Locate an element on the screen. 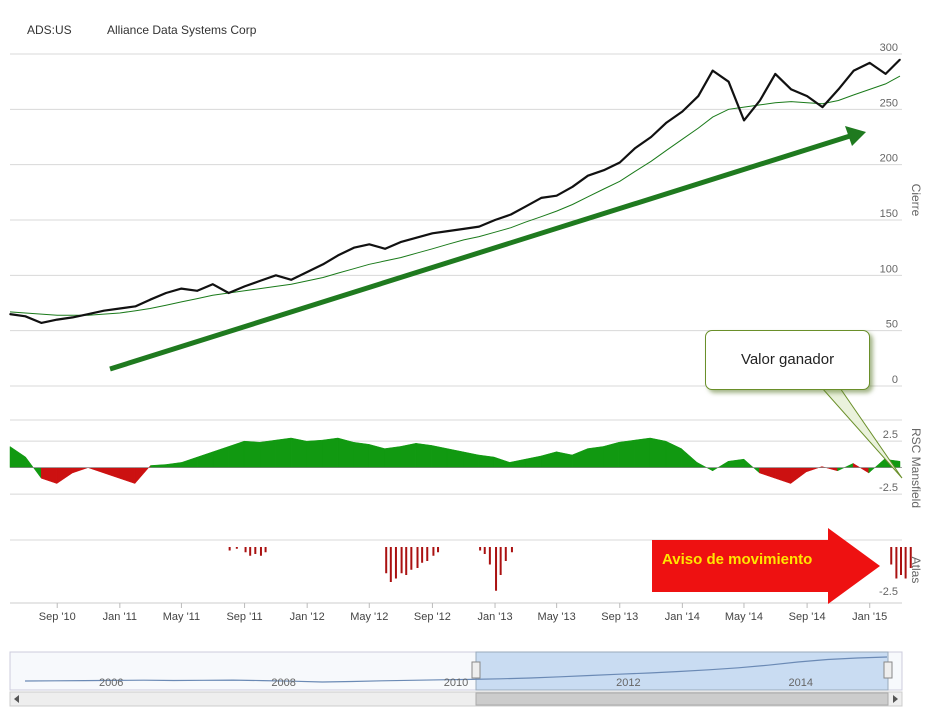 The height and width of the screenshot is (708, 926). warning-arrow-icon is located at coordinates (766, 566).